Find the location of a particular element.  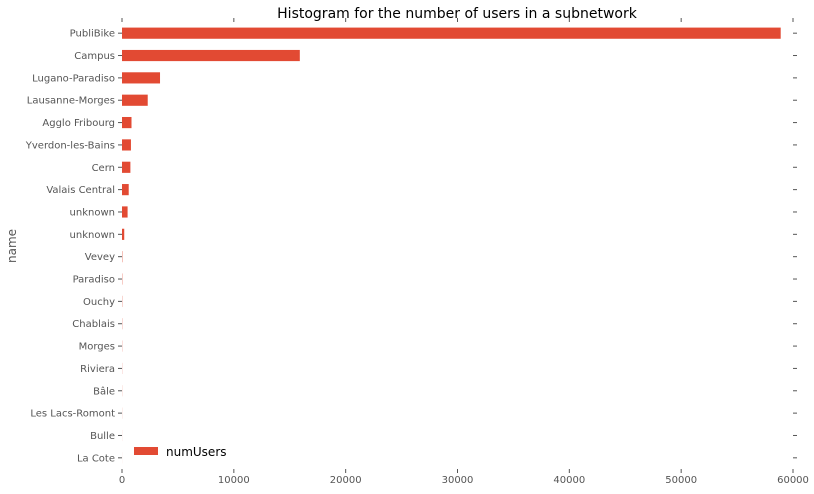

legend-swatch is located at coordinates (146, 451).